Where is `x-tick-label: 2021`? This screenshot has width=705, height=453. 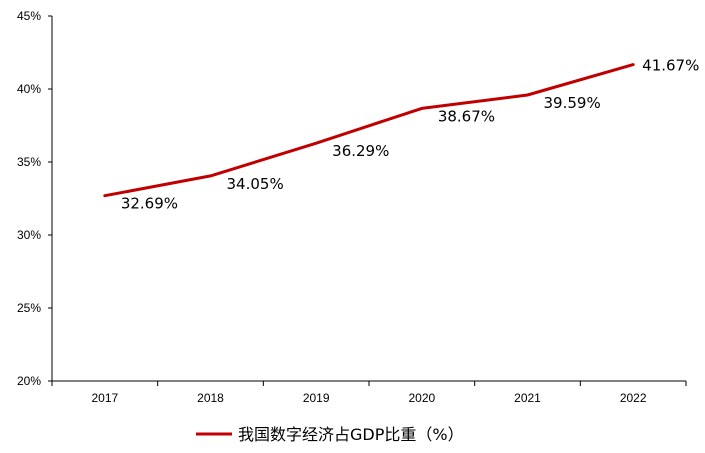
x-tick-label: 2021 is located at coordinates (527, 398).